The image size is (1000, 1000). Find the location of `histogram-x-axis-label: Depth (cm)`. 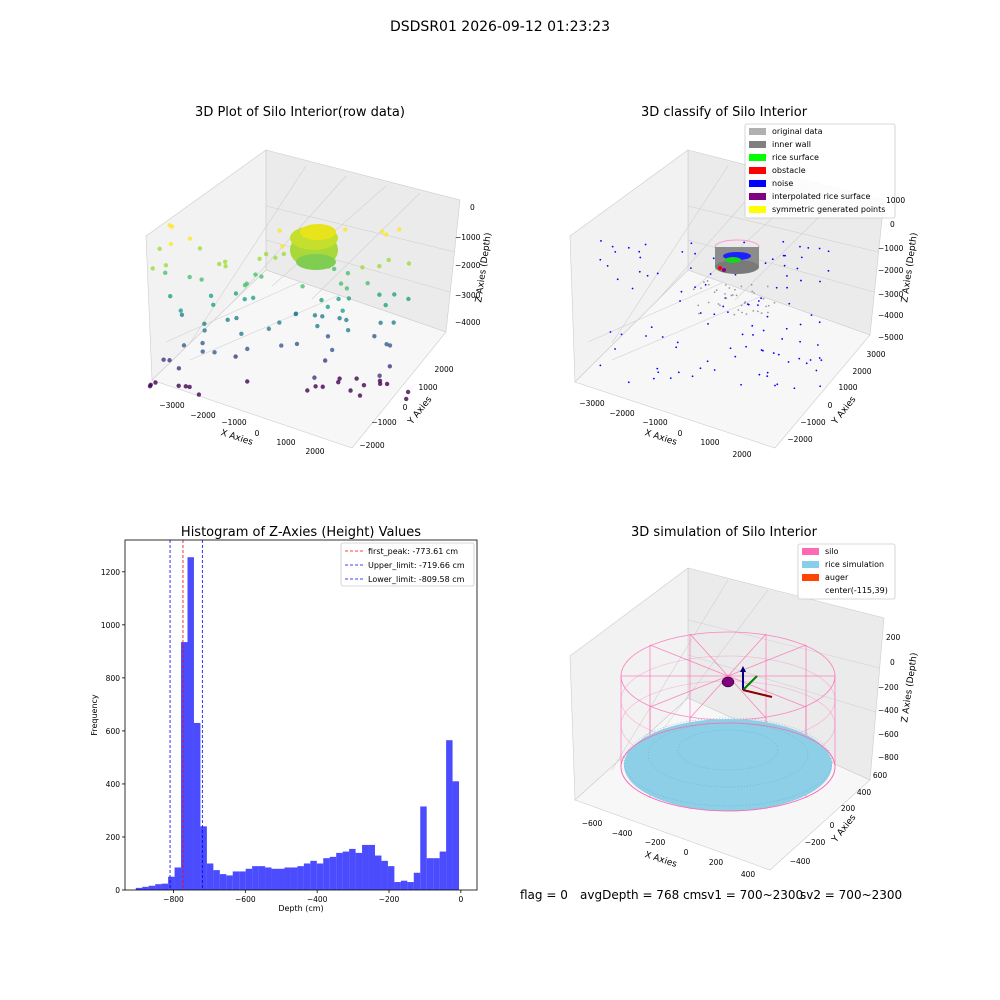

histogram-x-axis-label: Depth (cm) is located at coordinates (300, 908).